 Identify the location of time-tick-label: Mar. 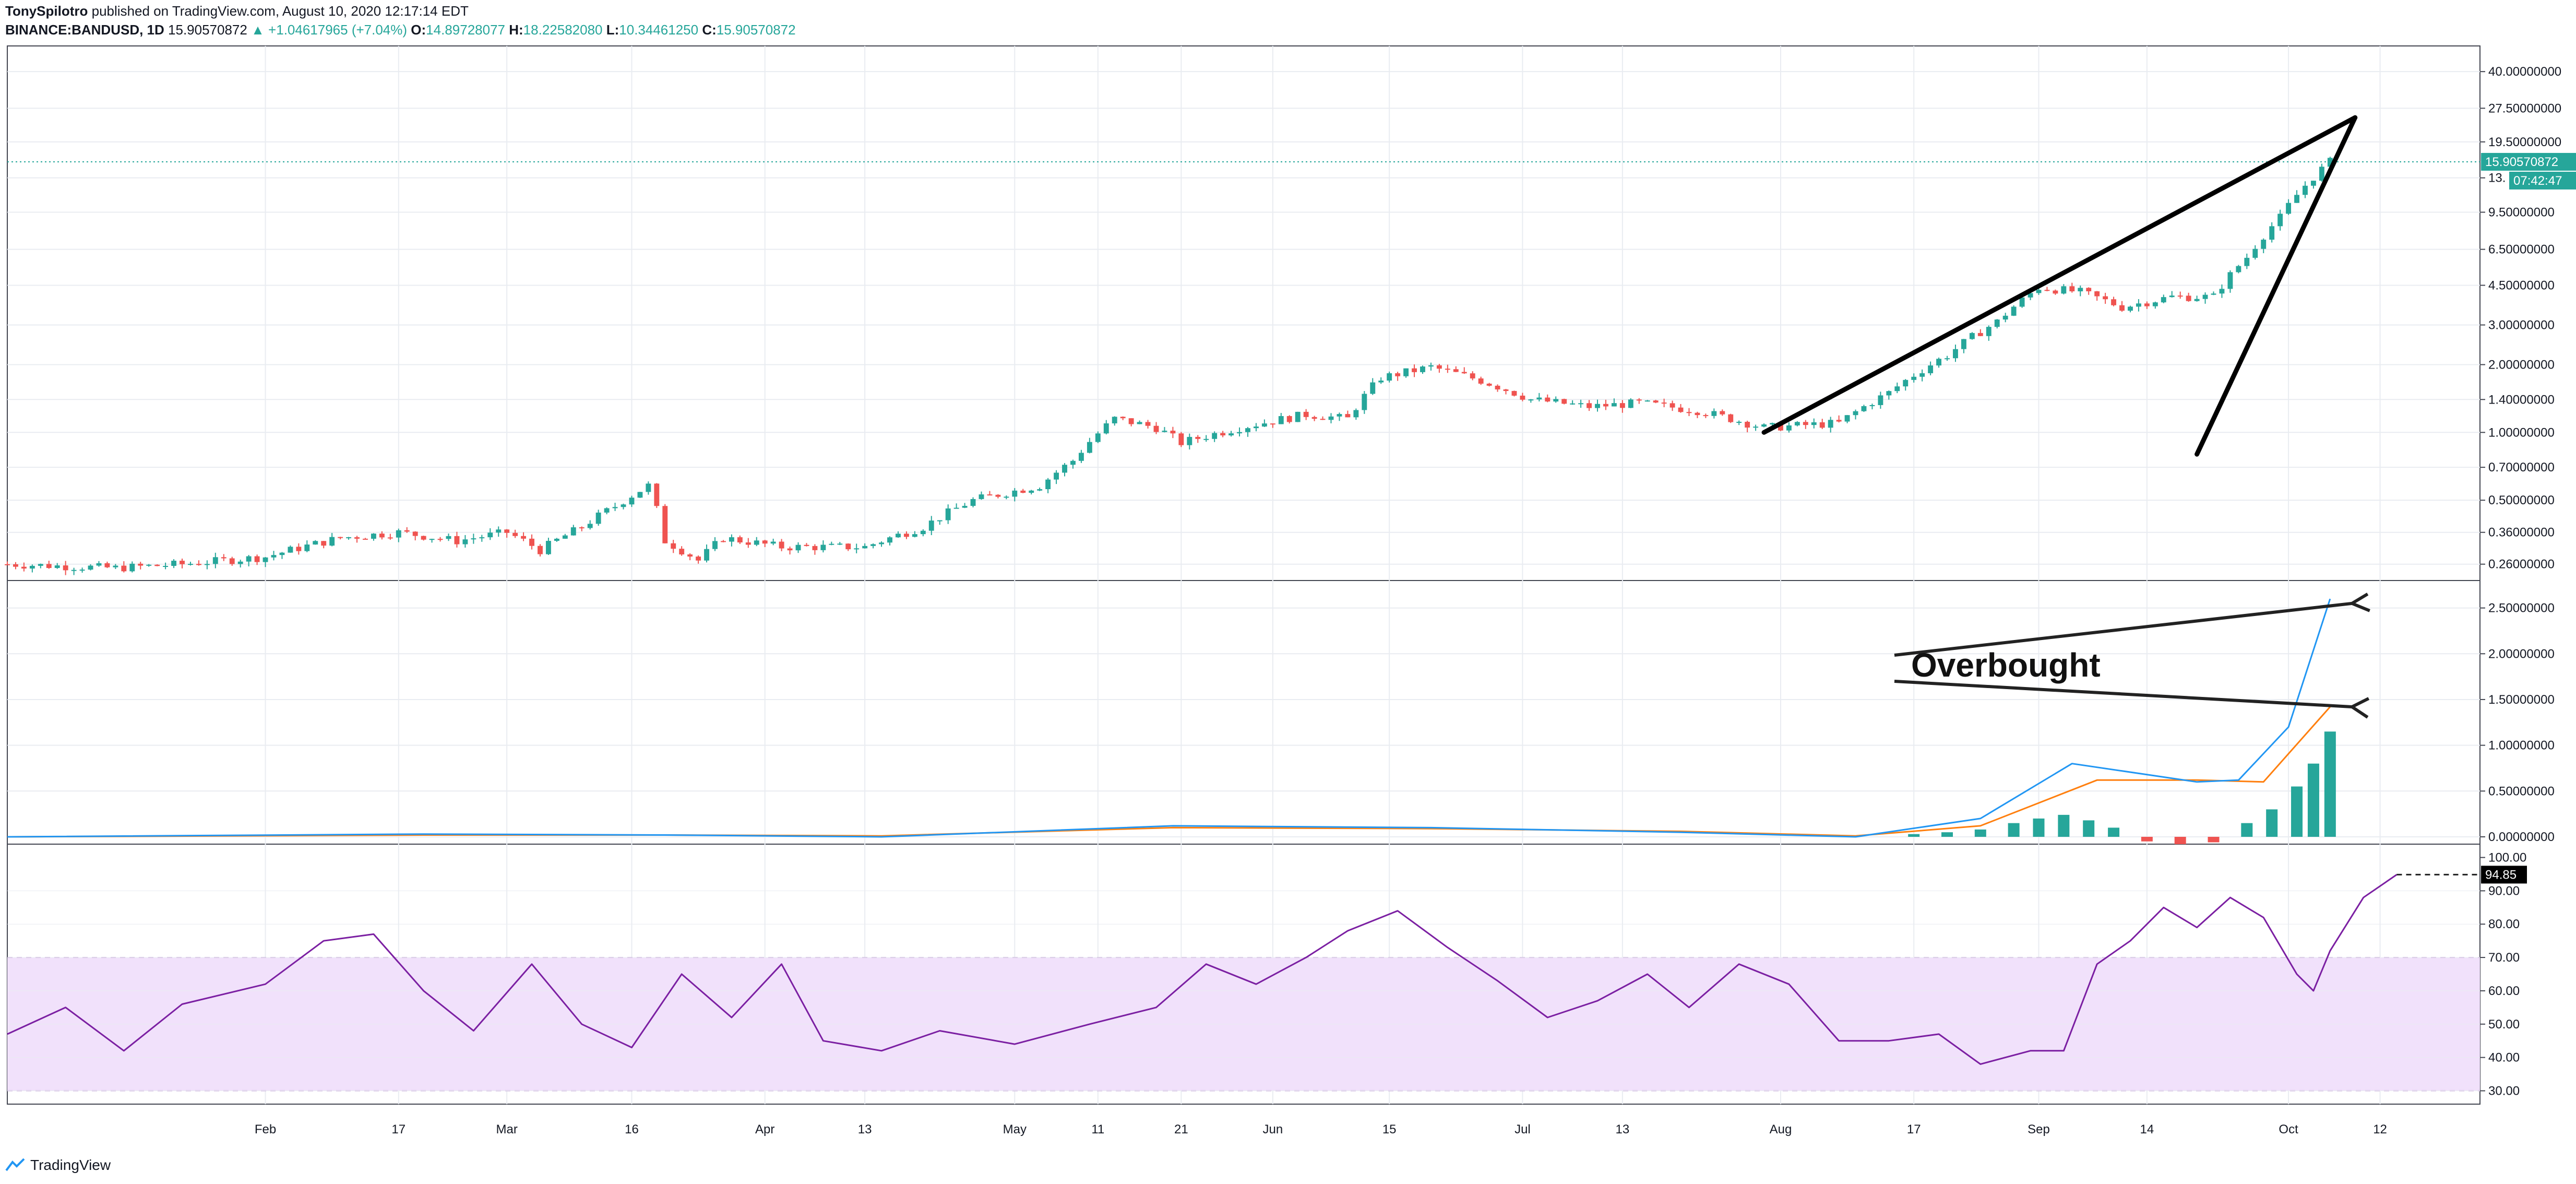
(506, 1129).